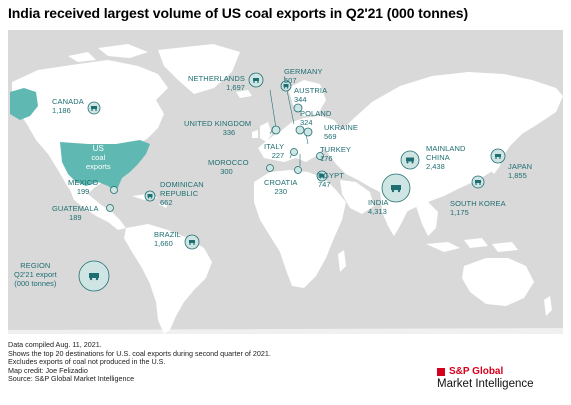  What do you see at coordinates (300, 99) in the screenshot?
I see `label-austria-value: 344` at bounding box center [300, 99].